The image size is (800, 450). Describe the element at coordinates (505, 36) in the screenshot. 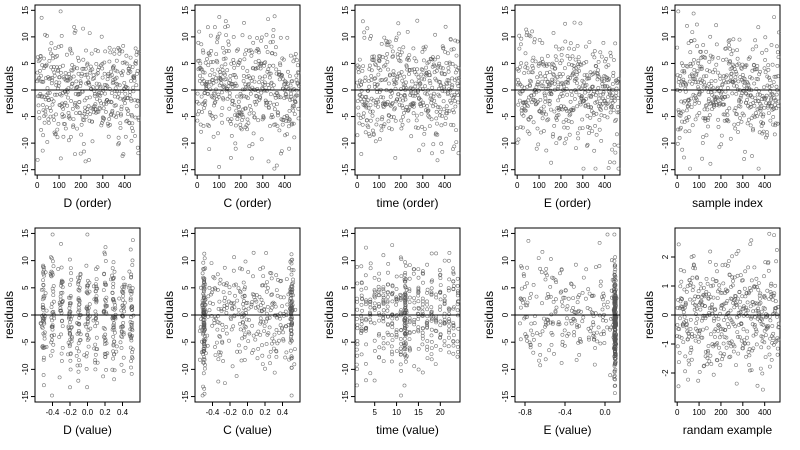

I see `y-tick-label: 10` at that location.